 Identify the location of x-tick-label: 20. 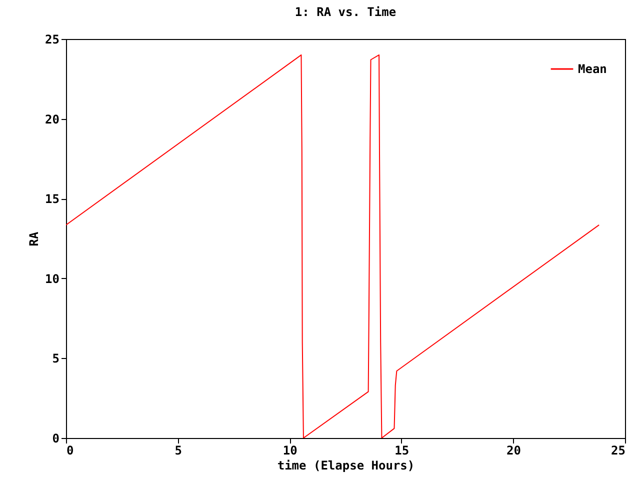
(513, 451).